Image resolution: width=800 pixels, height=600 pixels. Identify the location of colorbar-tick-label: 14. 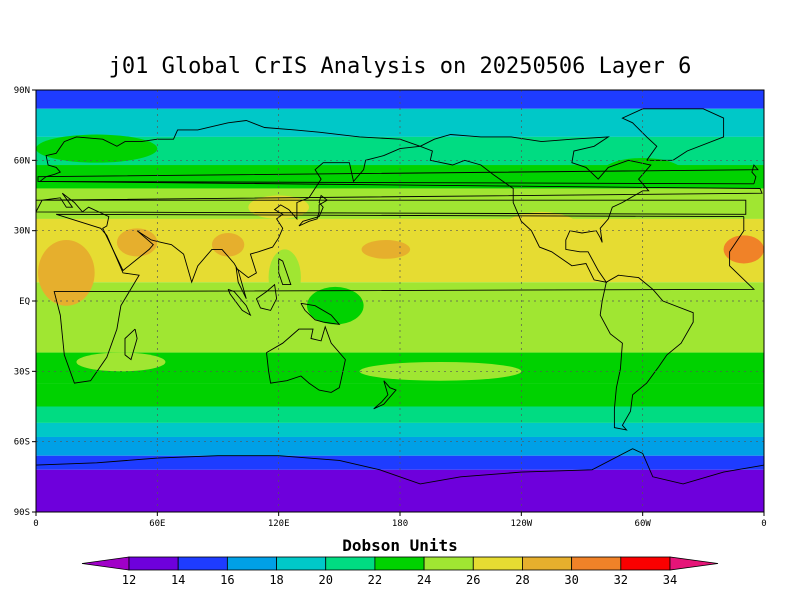
(178, 580).